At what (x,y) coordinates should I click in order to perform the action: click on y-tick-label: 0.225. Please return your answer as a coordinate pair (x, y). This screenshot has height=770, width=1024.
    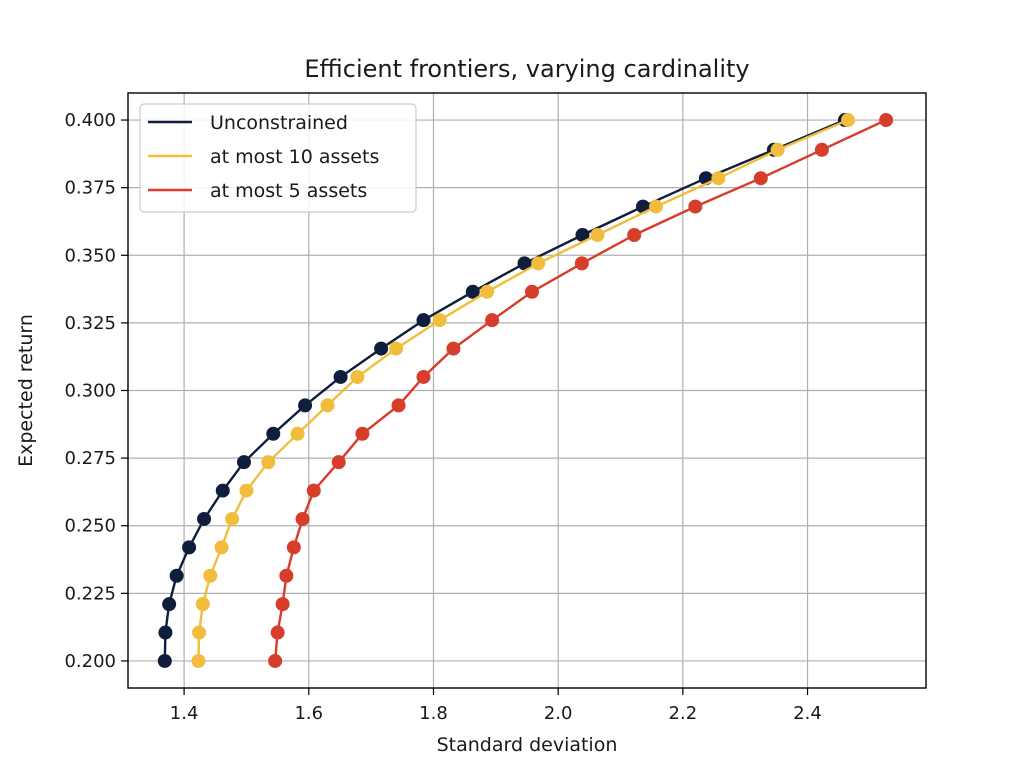
    Looking at the image, I should click on (90, 593).